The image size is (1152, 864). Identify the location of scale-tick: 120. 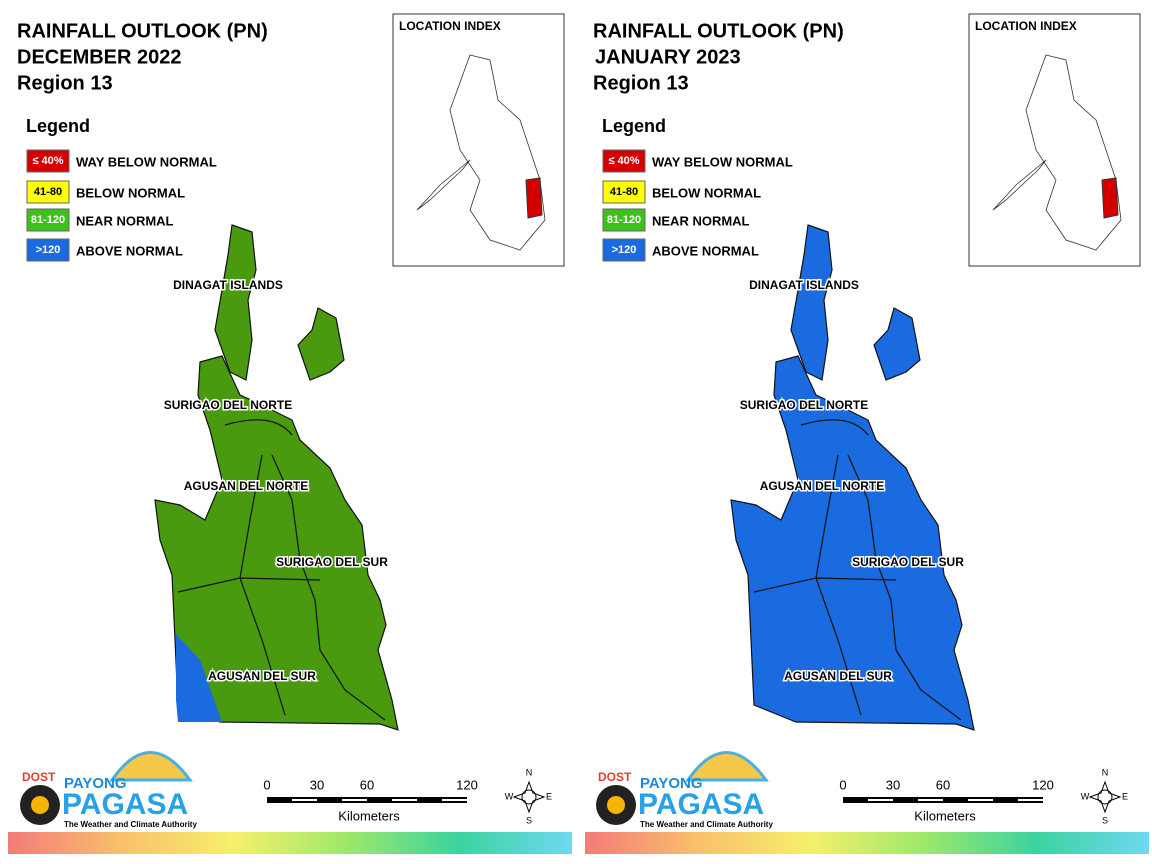
(1043, 784).